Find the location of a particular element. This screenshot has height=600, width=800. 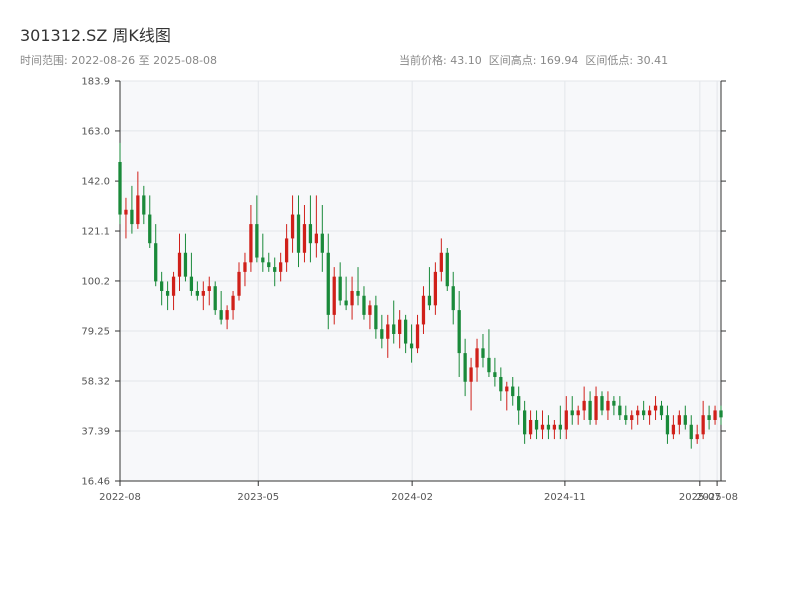

range-high-label: 区间高点: 169.94 is located at coordinates (533, 60).